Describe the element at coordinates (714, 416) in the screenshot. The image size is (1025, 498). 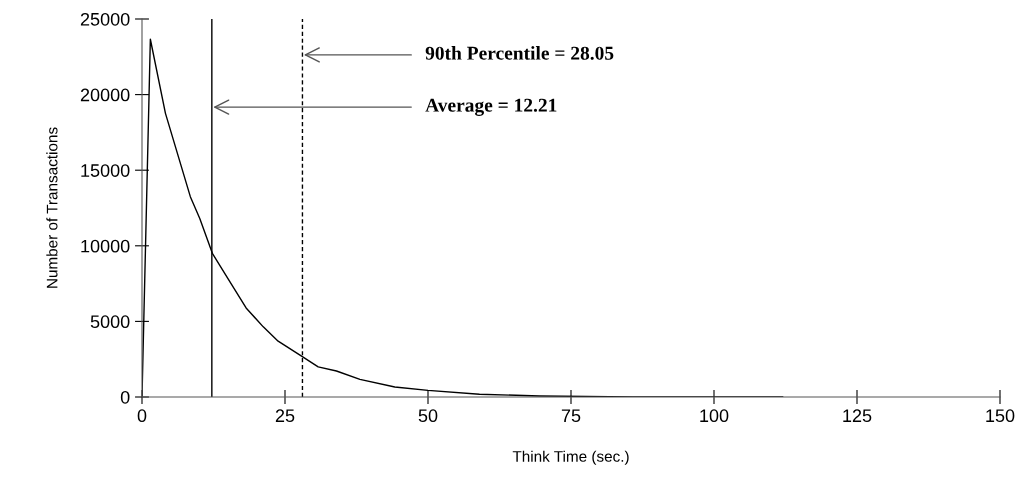
I see `x-tick-label: 100` at that location.